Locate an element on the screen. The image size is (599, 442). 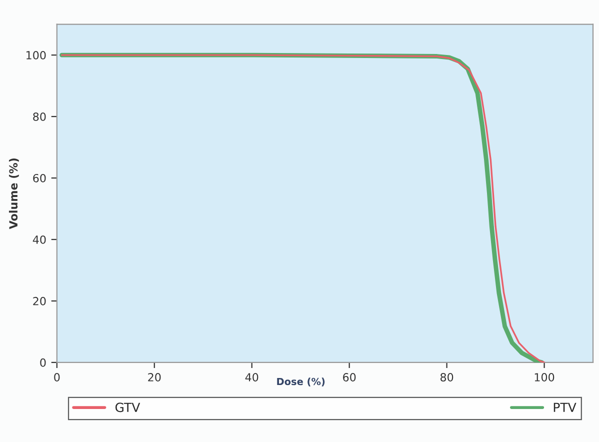
legend-label: GTV is located at coordinates (127, 407).